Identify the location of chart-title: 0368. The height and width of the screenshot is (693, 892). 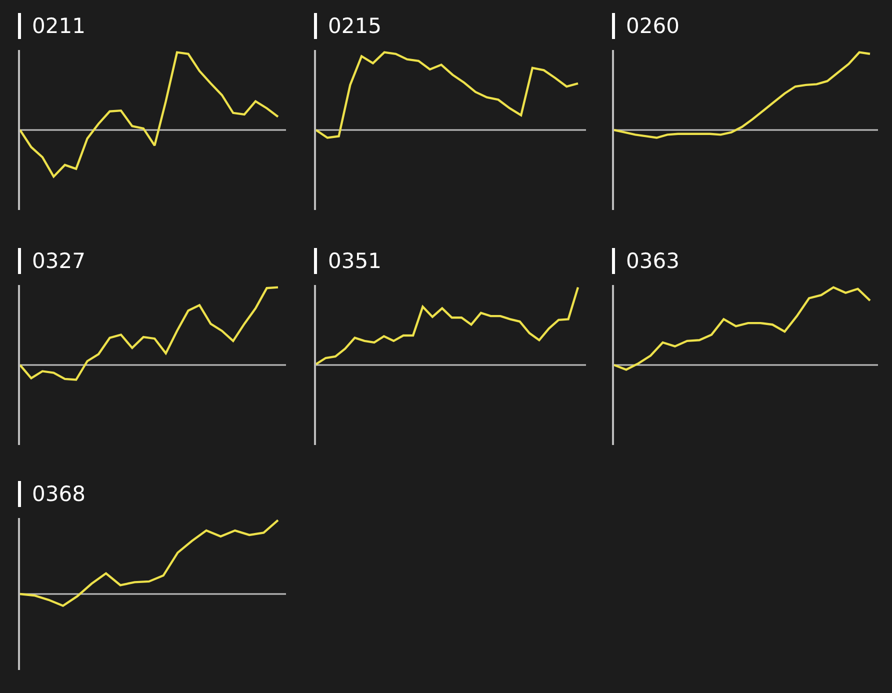
(59, 494).